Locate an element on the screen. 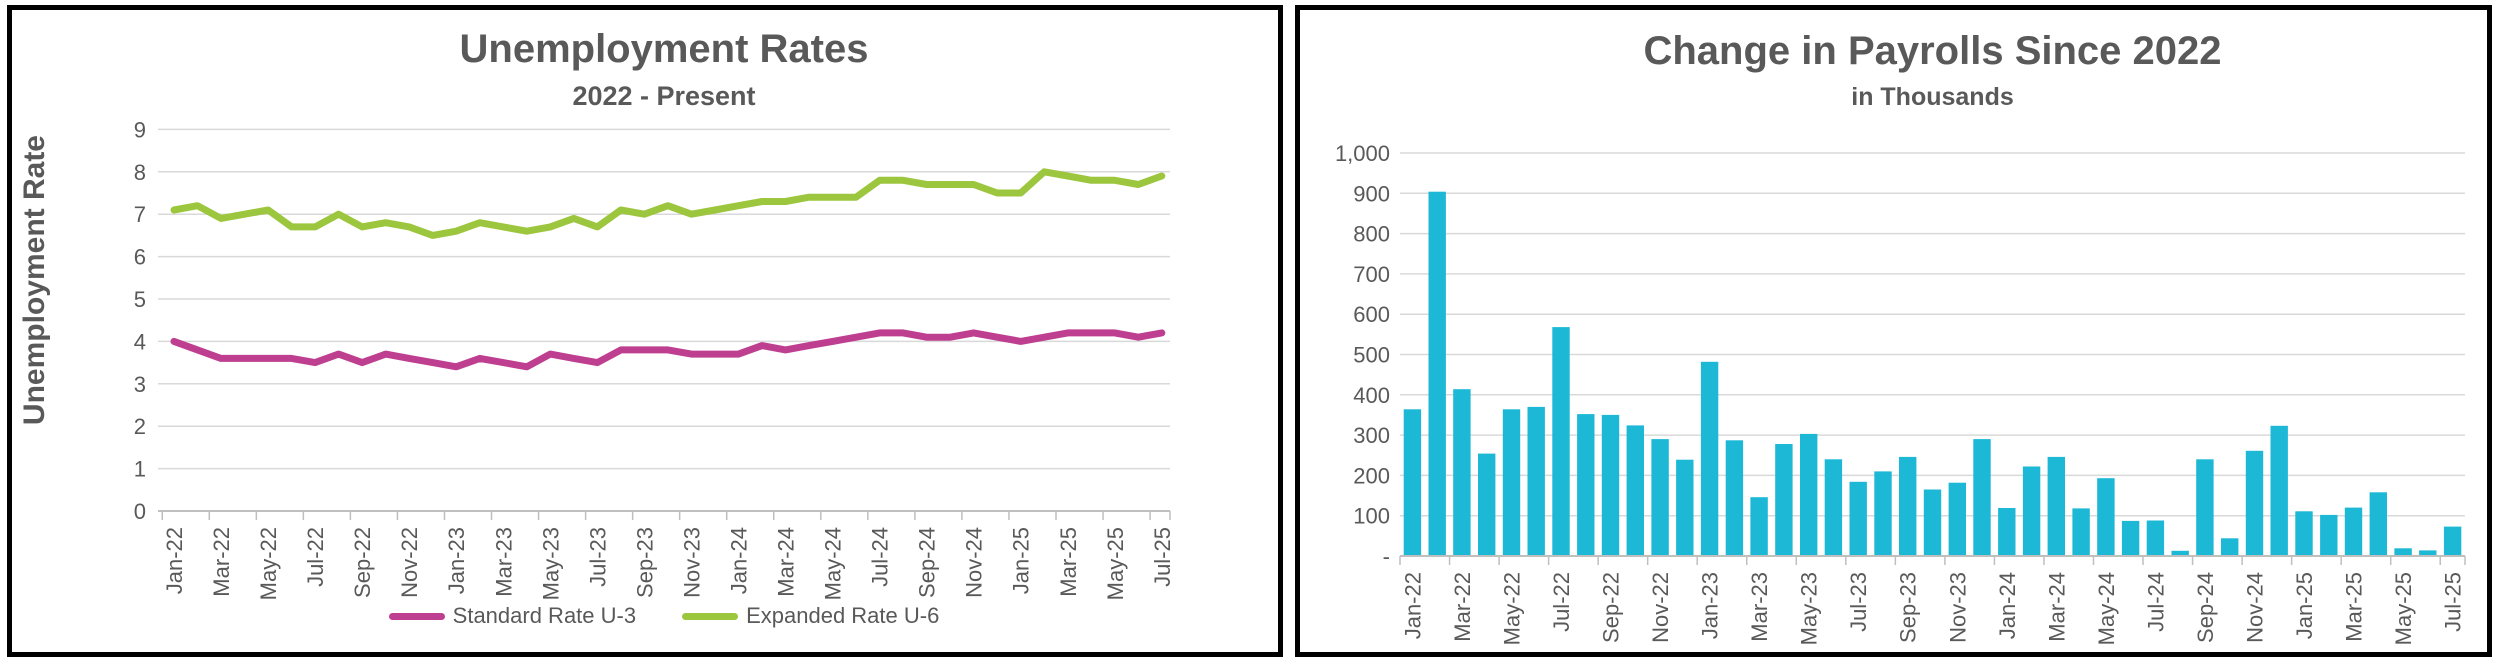  y-axis-labels: 0 1 2 3 4 5 6 7 8 9 is located at coordinates (140, 320).